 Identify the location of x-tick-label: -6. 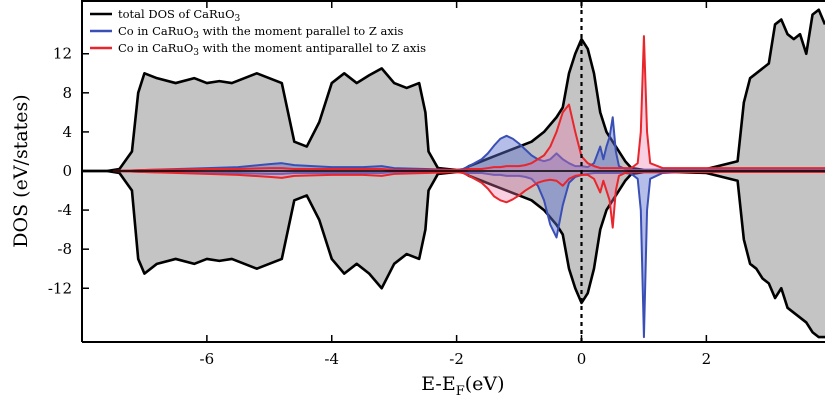
(207, 359).